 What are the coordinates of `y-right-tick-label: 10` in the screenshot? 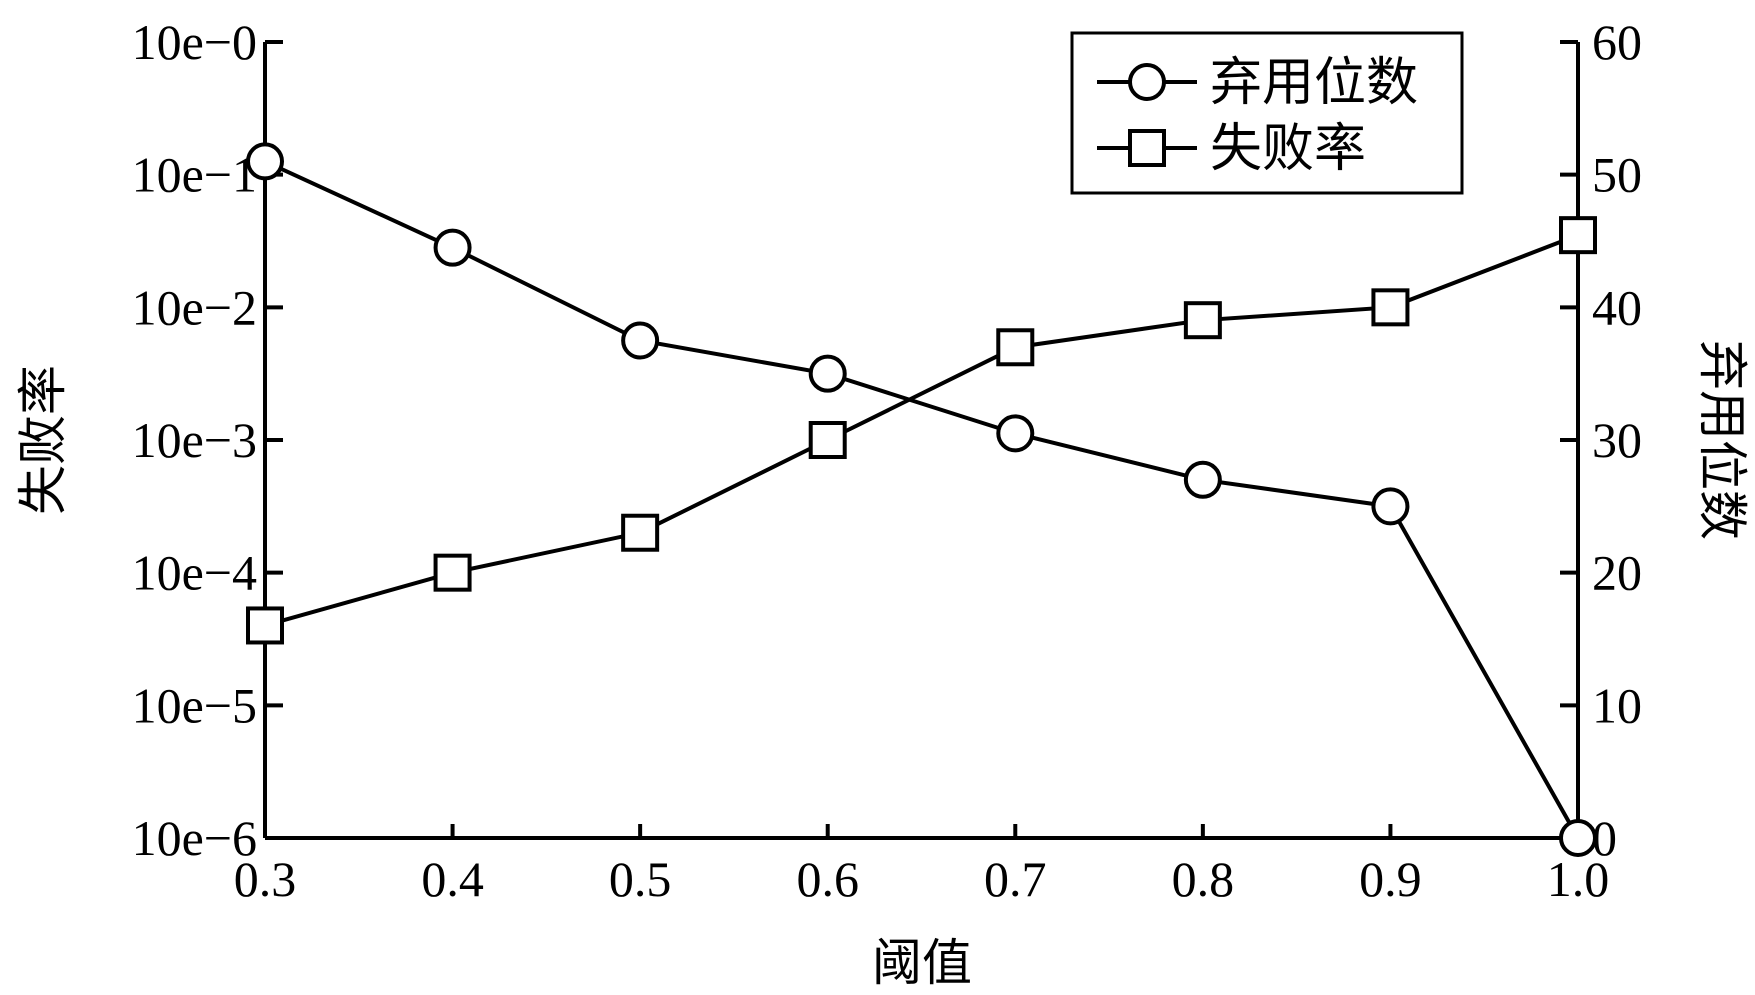 It's located at (1617, 705).